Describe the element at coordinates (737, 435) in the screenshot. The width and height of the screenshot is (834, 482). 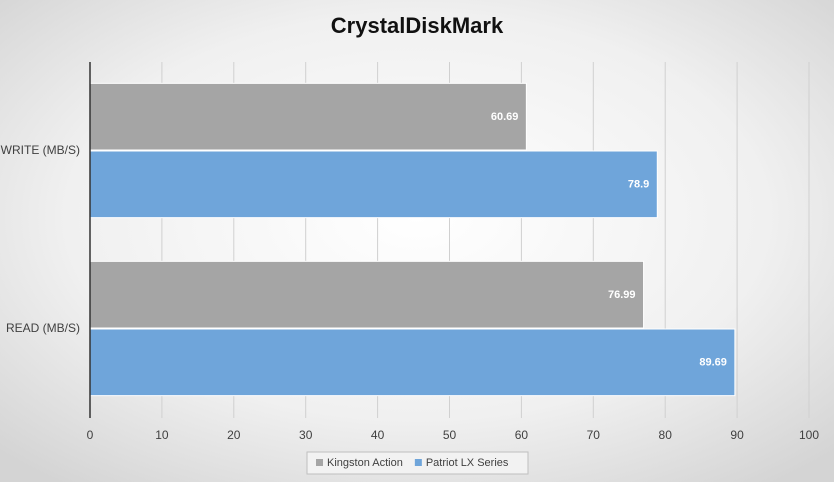
I see `x-tick-label: 90` at that location.